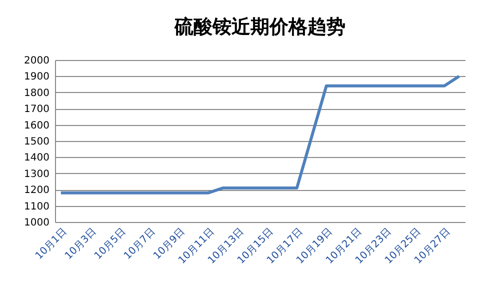 Image resolution: width=481 pixels, height=304 pixels. What do you see at coordinates (260, 27) in the screenshot?
I see `chart-title: 硫酸铵近期价格趋势` at bounding box center [260, 27].